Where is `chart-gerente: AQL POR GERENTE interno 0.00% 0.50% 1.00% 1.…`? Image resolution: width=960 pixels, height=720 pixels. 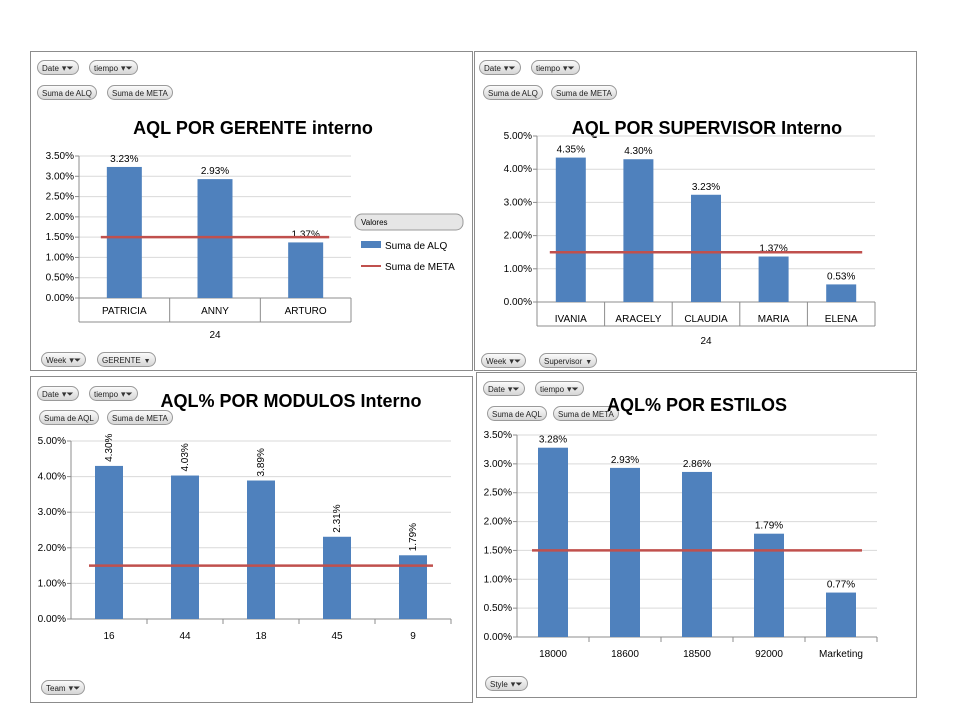 chart-gerente: AQL POR GERENTE interno 0.00% 0.50% 1.00% 1.… is located at coordinates (255, 229).